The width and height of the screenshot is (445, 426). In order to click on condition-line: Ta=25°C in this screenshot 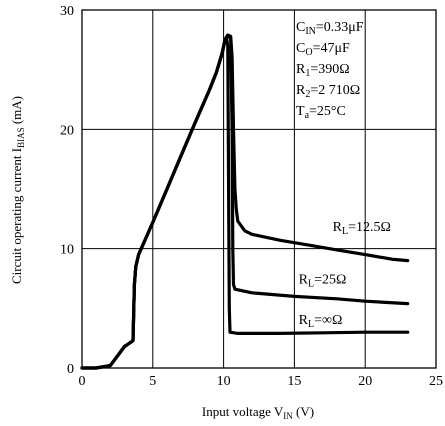, I will do `click(321, 112)`.